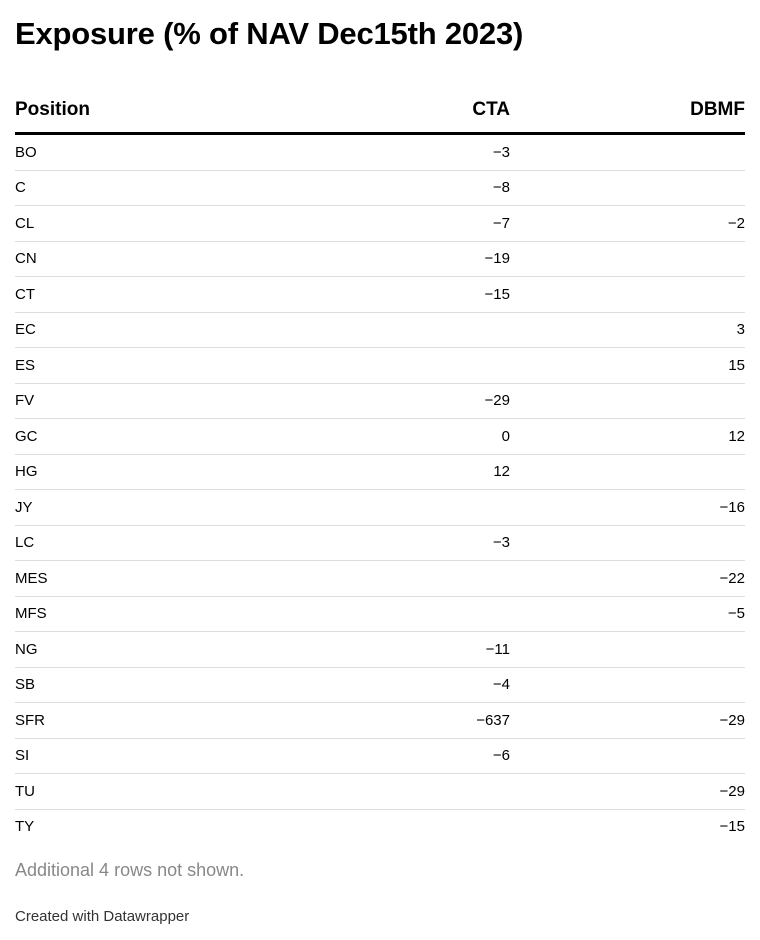  I want to click on cell-dbmf: −2, so click(627, 223).